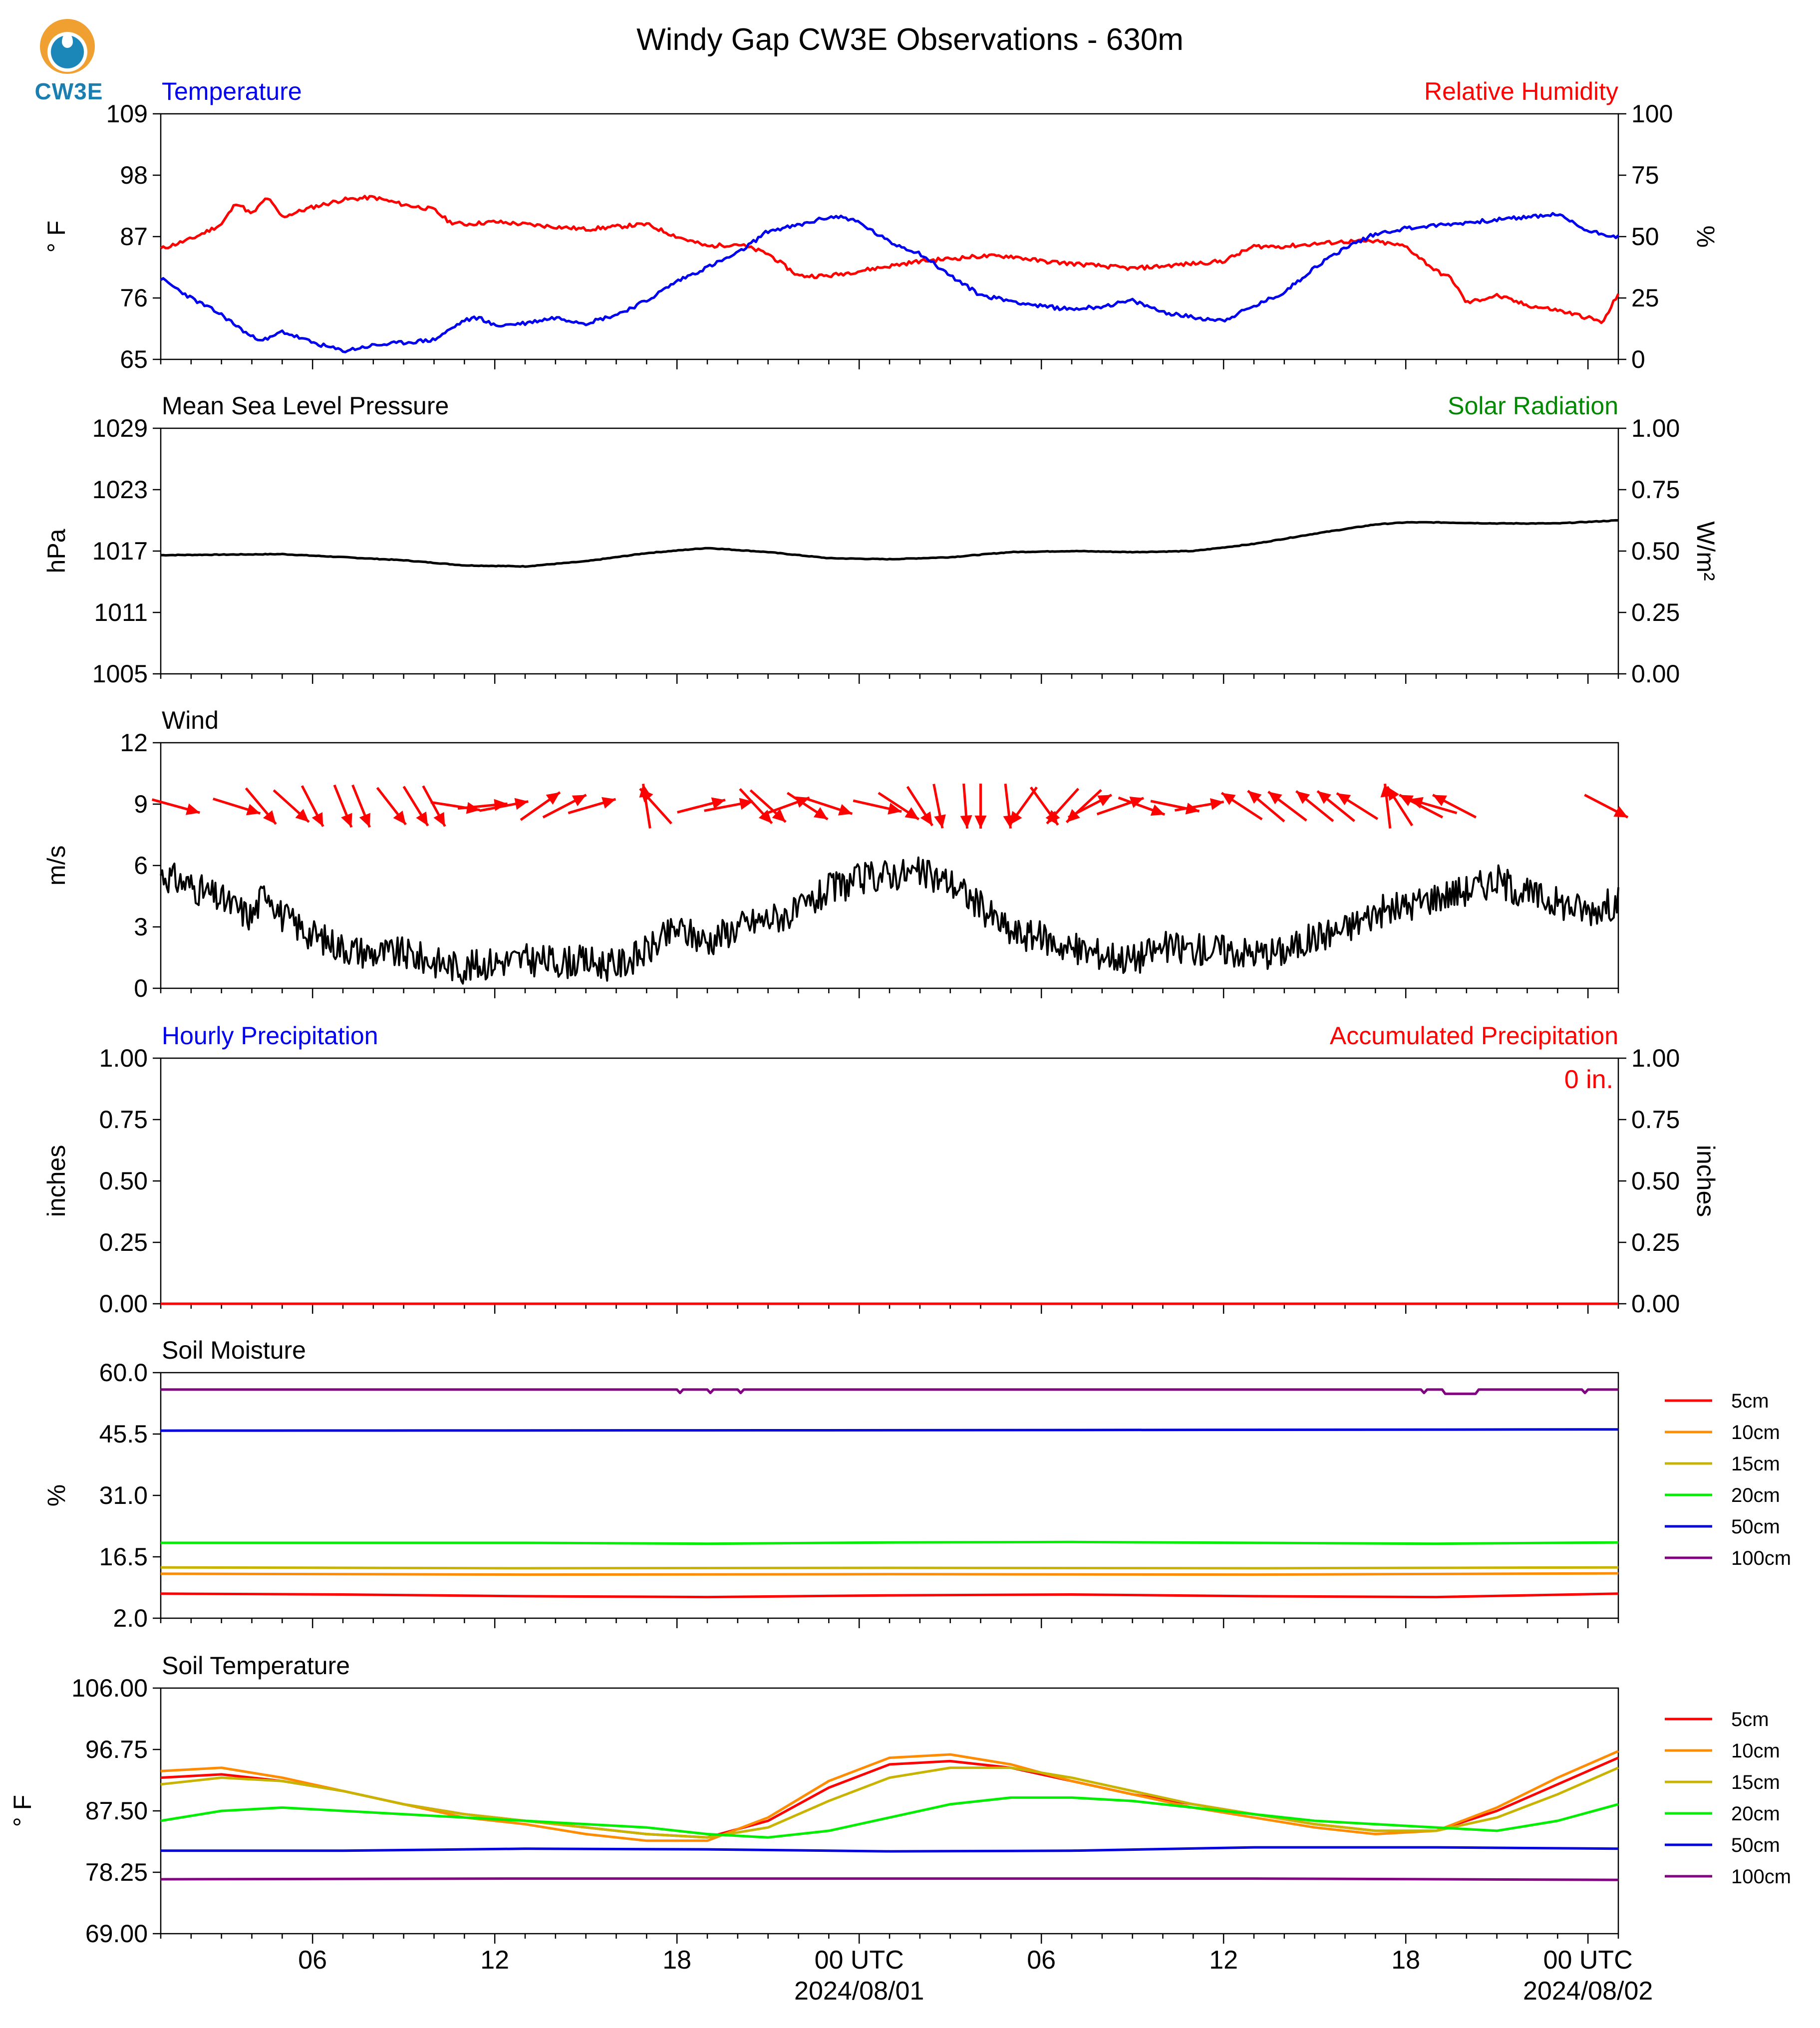 The width and height of the screenshot is (1820, 2028). Describe the element at coordinates (134, 743) in the screenshot. I see `y-tick-label: 12` at that location.